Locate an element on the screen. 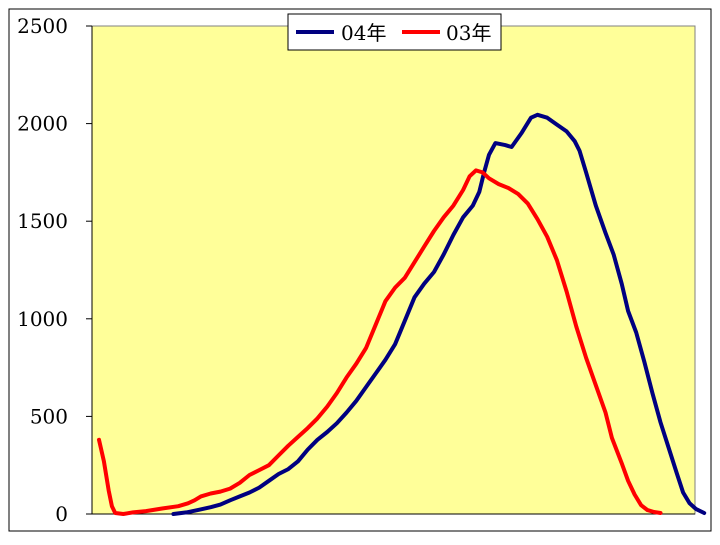 Image resolution: width=720 pixels, height=545 pixels. legend: 04年 03年 is located at coordinates (394, 32).